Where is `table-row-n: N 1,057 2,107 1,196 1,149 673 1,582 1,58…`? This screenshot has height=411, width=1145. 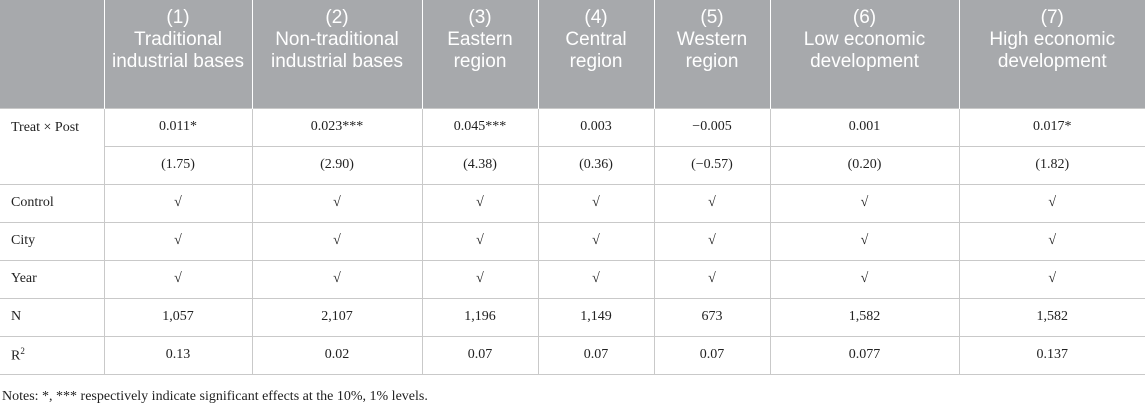 table-row-n: N 1,057 2,107 1,196 1,149 673 1,582 1,58… is located at coordinates (572, 317).